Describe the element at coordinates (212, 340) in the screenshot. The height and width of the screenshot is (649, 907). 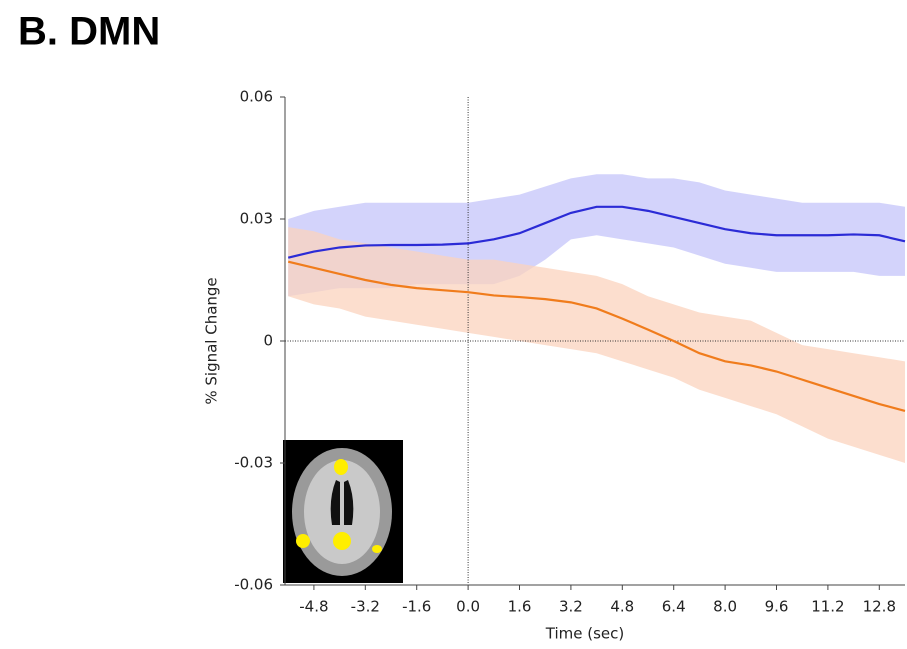
I see `y-axis-label: % Signal Change` at that location.